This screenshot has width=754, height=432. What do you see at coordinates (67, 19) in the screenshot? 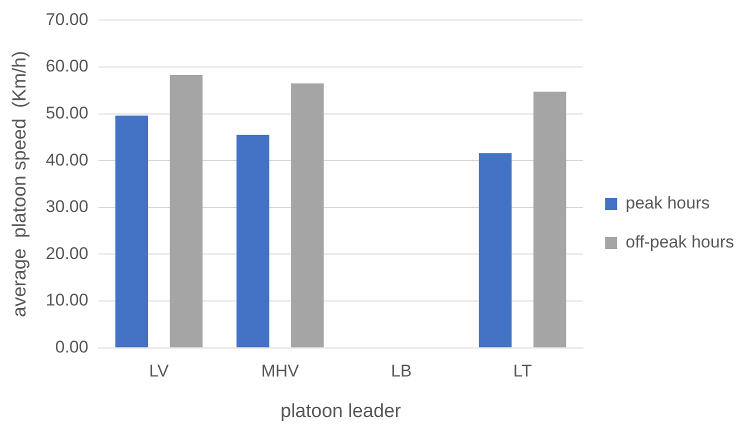
I see `y-tick-label: 70.00` at bounding box center [67, 19].